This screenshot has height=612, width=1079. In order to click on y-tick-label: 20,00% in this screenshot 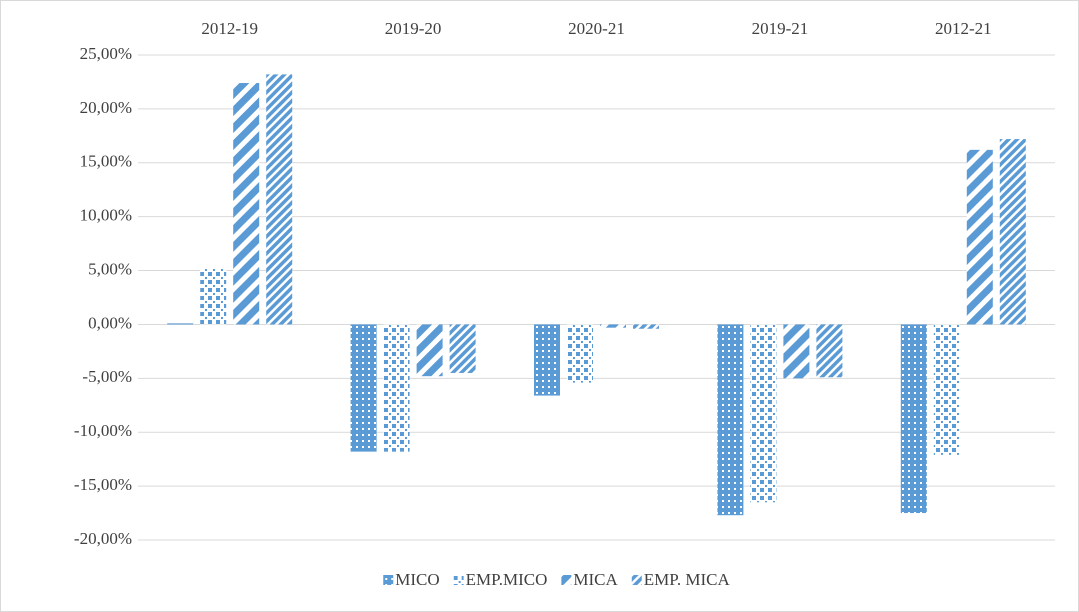, I will do `click(106, 107)`.